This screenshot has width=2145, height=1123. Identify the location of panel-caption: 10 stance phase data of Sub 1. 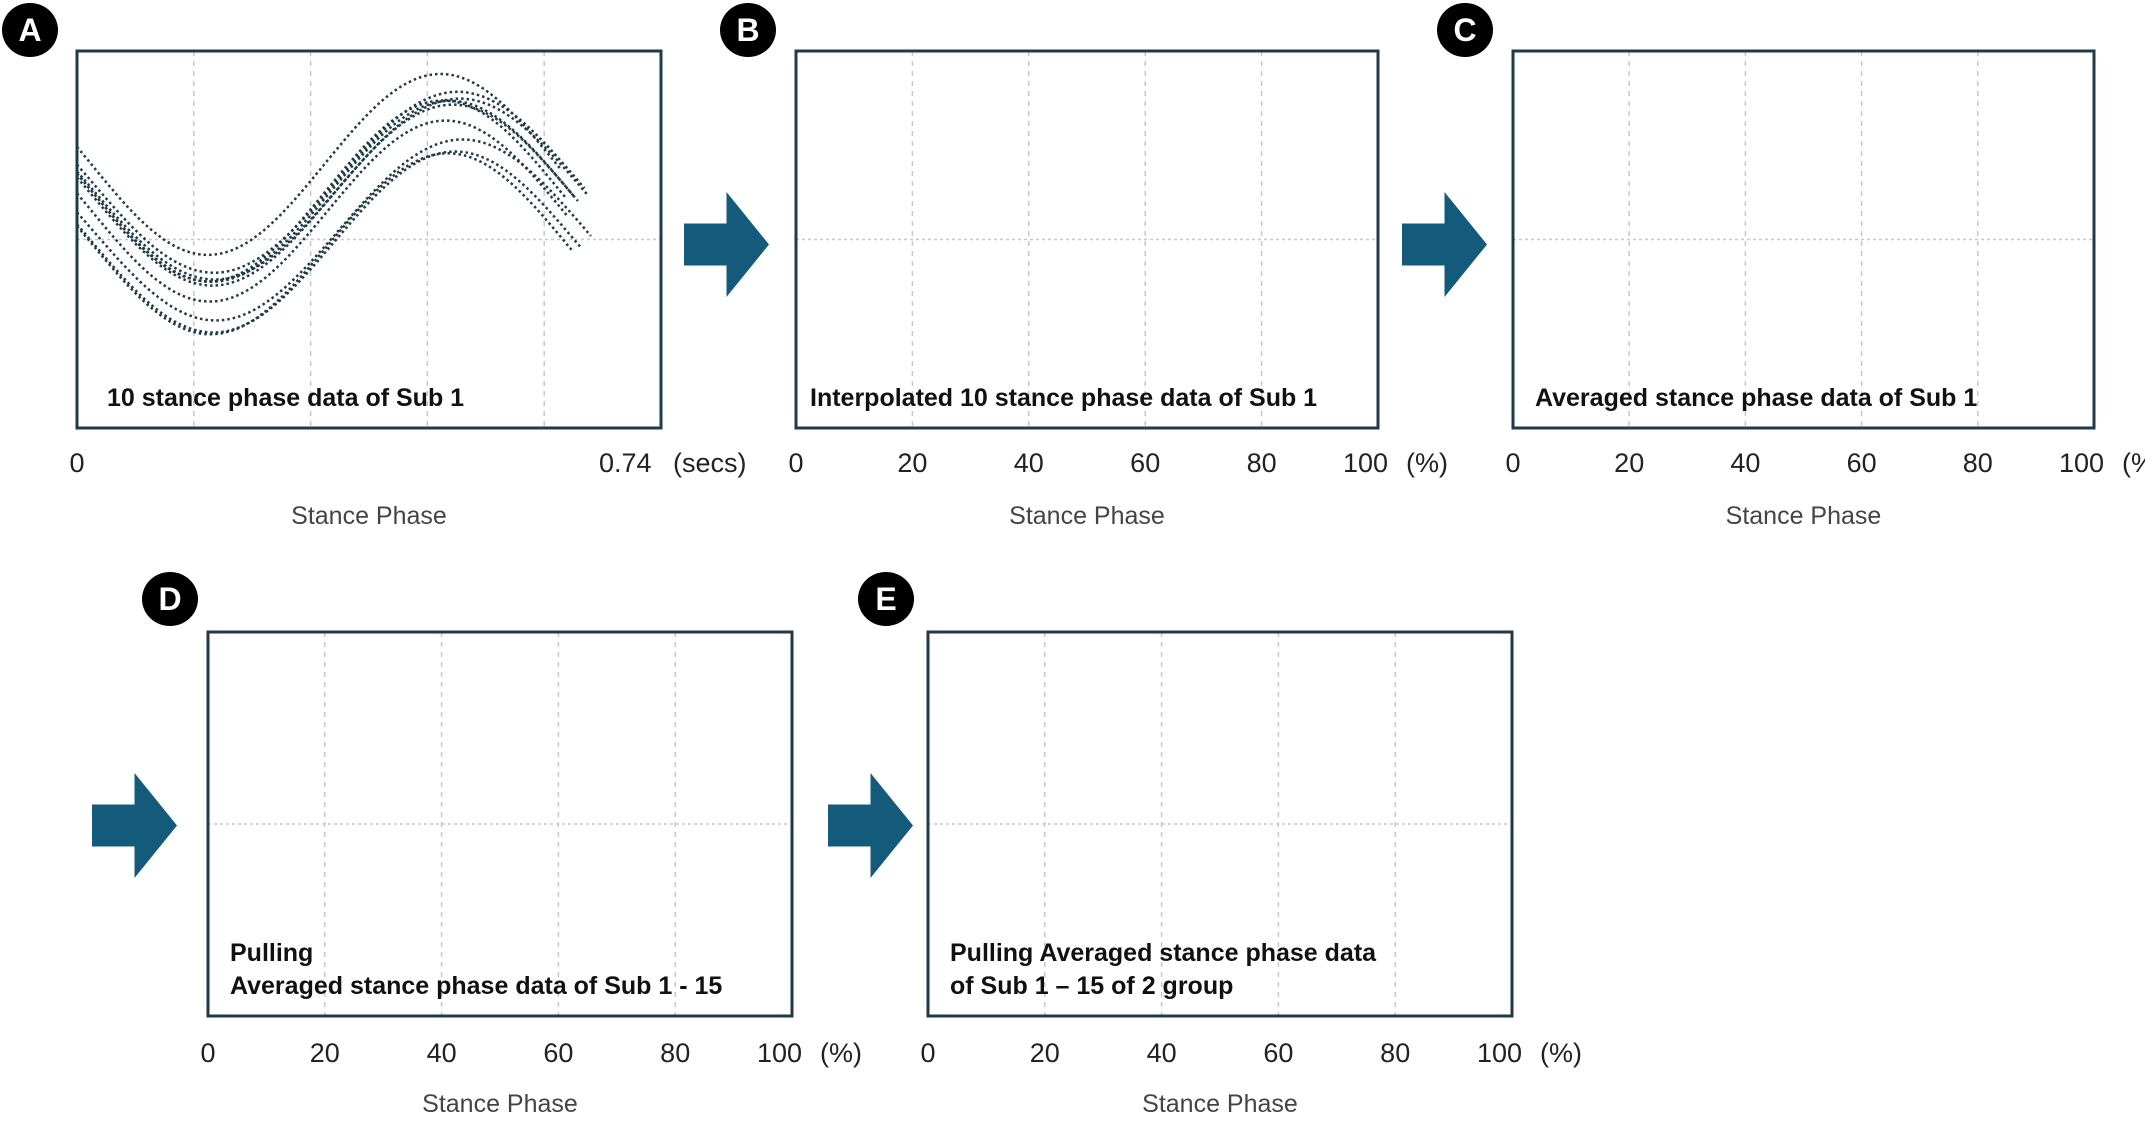
(285, 398).